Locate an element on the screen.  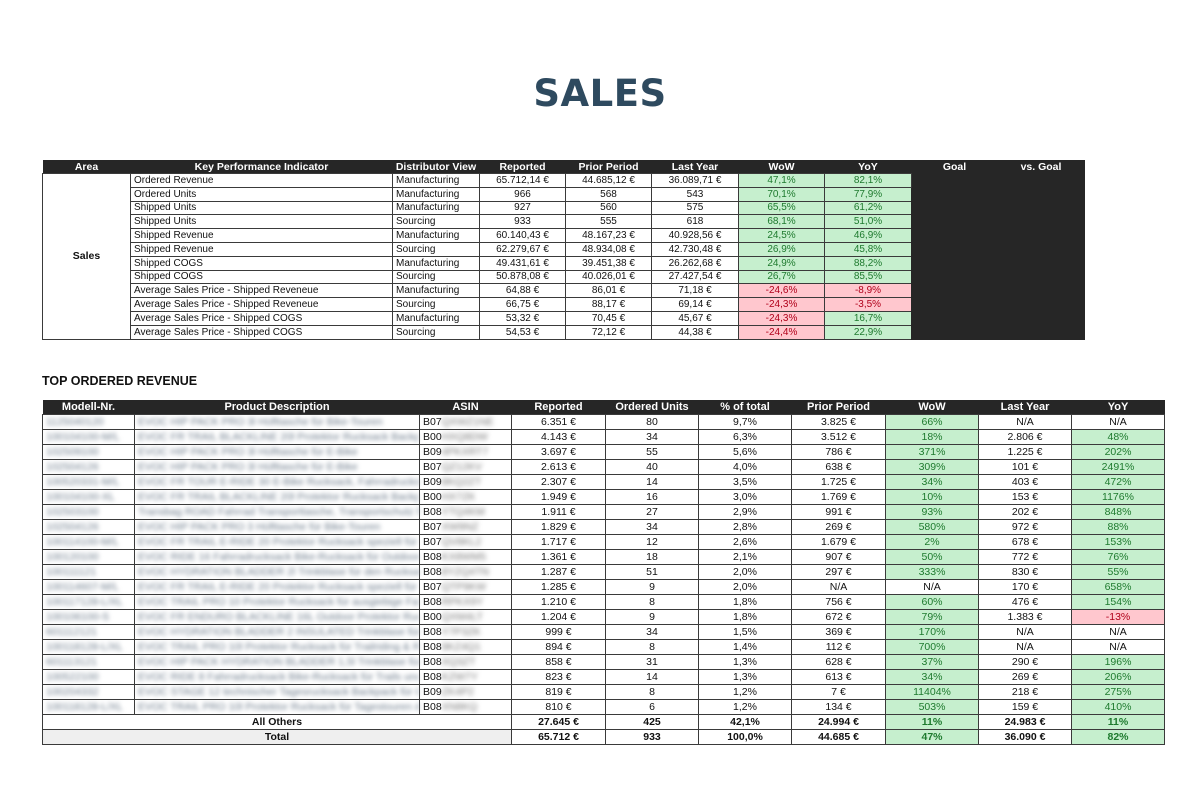
last-year: 1.225 € is located at coordinates (1025, 452).